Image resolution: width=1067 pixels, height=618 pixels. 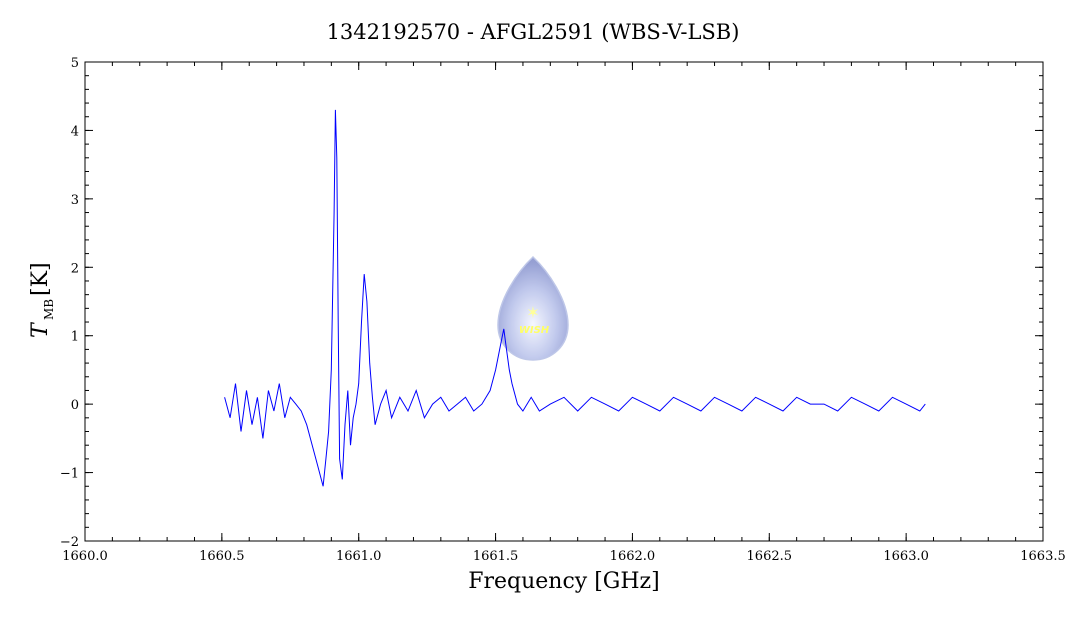 What do you see at coordinates (69, 542) in the screenshot?
I see `y-tick-label: −2` at bounding box center [69, 542].